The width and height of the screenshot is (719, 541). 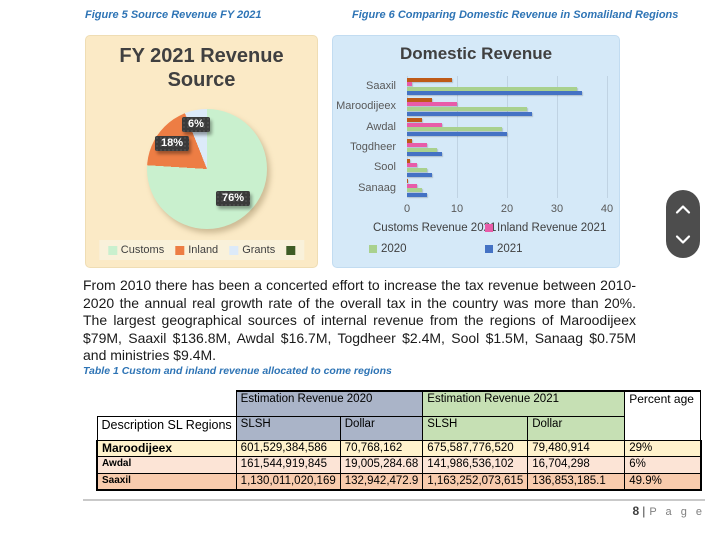 What do you see at coordinates (381, 465) in the screenshot?
I see `table-cell-dollar-2020: 19,005,284.68` at bounding box center [381, 465].